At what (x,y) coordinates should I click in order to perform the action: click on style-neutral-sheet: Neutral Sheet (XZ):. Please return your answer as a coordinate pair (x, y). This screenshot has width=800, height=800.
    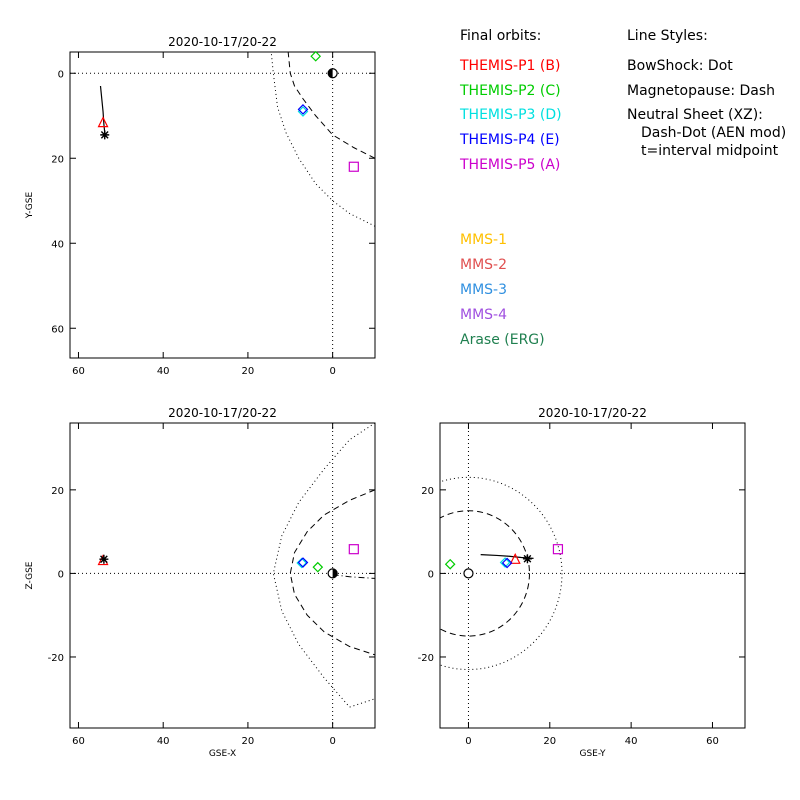
    Looking at the image, I should click on (695, 115).